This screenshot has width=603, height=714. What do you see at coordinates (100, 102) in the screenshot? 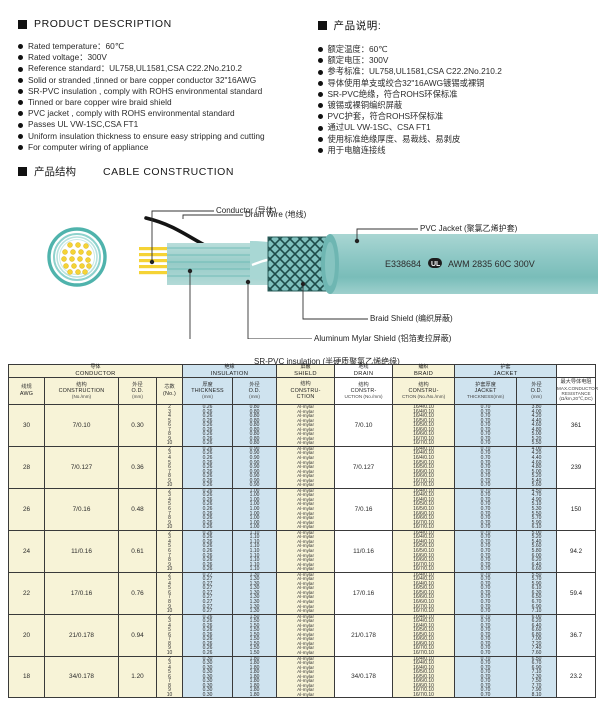
I see `list-item-text: Tinned or bare copper wire braid shield` at bounding box center [100, 102].